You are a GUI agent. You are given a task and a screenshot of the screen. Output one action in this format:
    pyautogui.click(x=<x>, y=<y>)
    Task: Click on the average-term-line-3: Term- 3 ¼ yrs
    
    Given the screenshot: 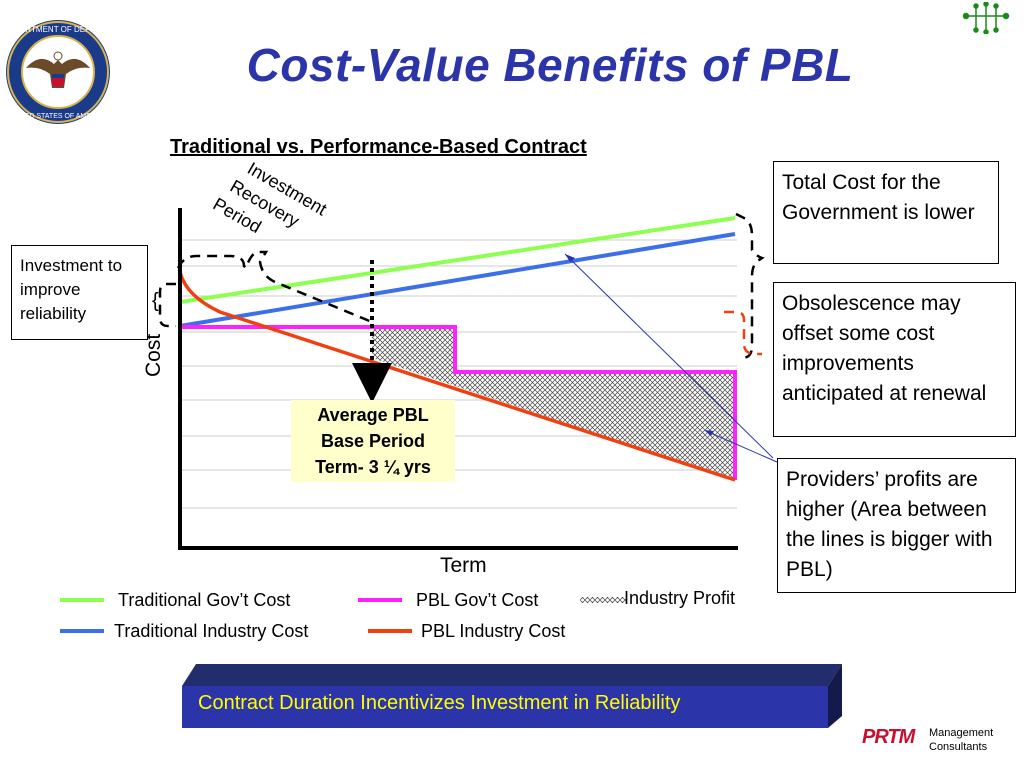 What is the action you would take?
    pyautogui.click(x=373, y=467)
    